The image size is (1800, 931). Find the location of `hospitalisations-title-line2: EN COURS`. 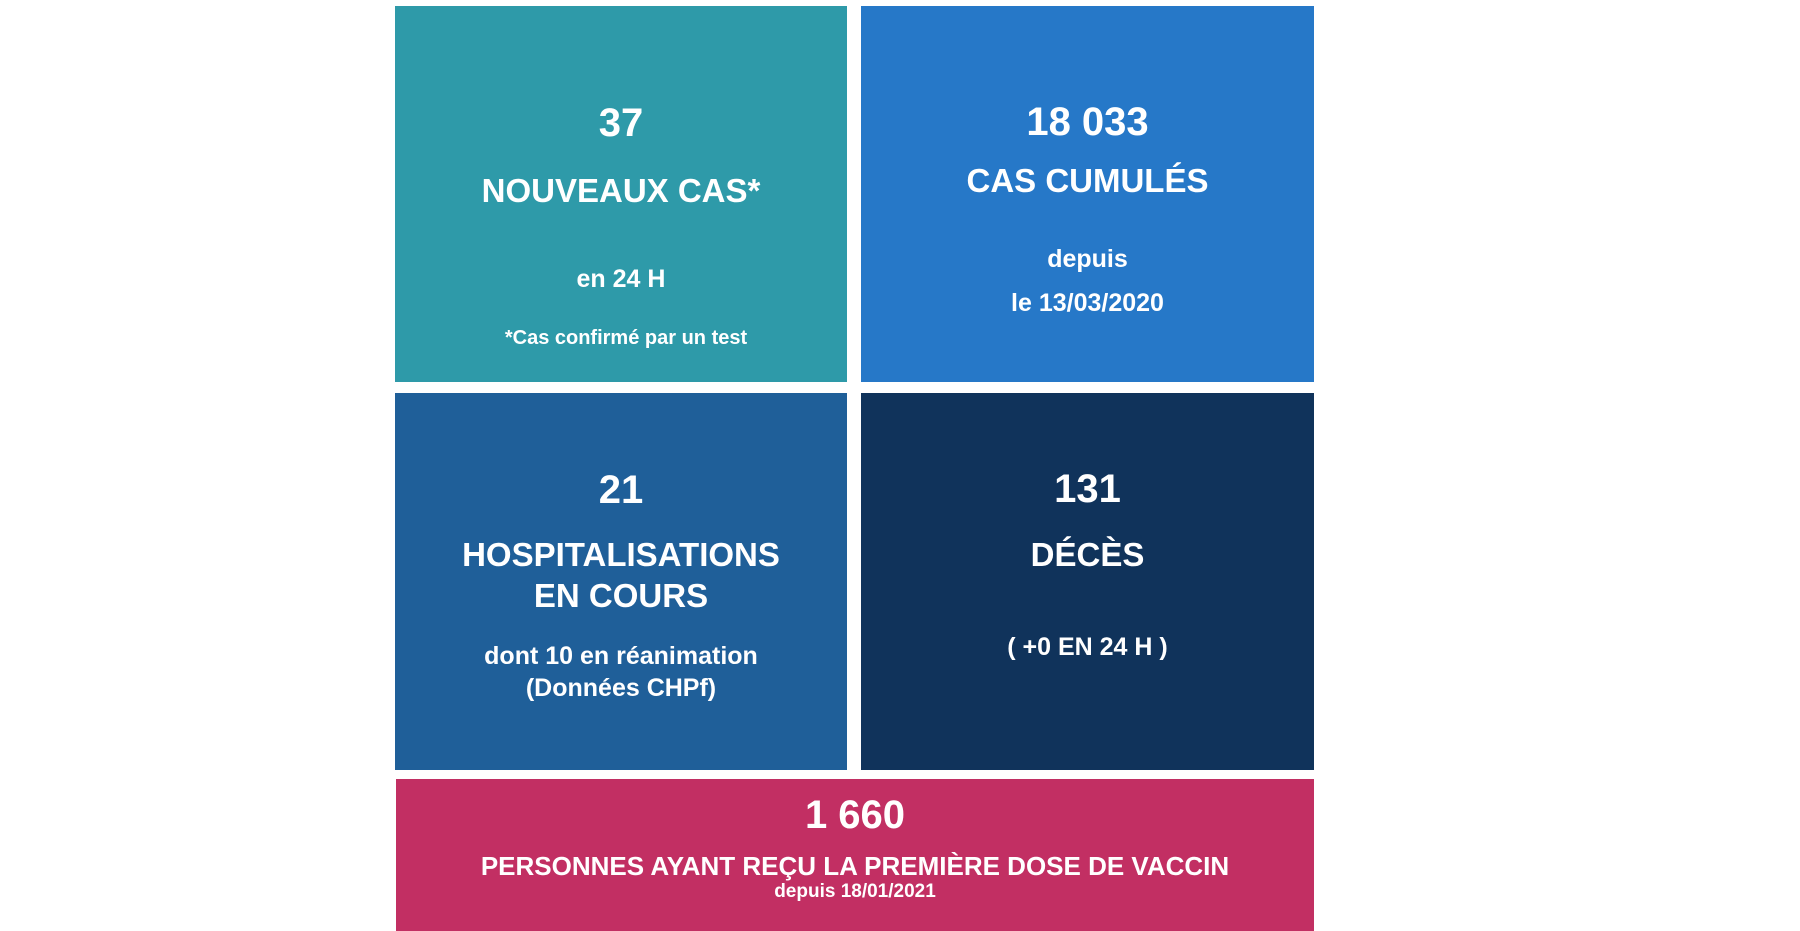

hospitalisations-title-line2: EN COURS is located at coordinates (621, 595).